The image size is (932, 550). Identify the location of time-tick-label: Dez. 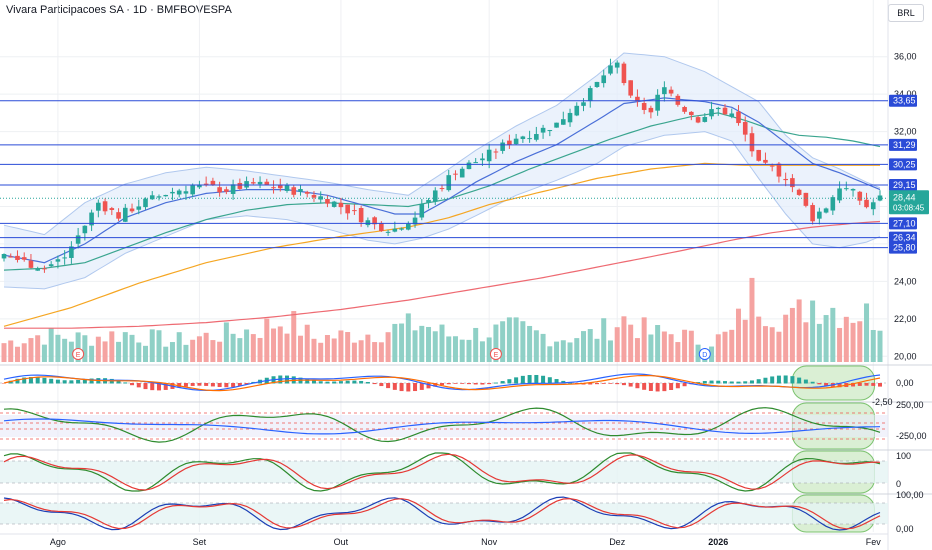
(617, 542).